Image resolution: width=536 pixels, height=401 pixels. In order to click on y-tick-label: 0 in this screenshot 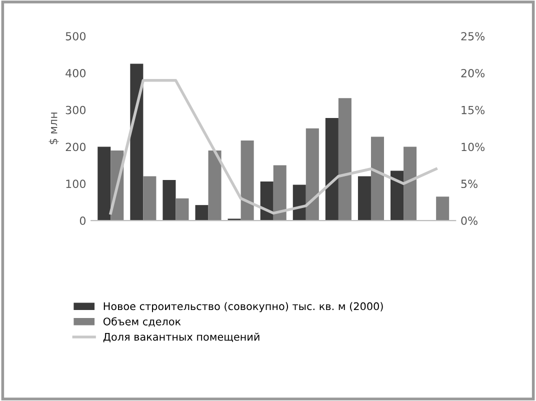, I will do `click(83, 220)`.